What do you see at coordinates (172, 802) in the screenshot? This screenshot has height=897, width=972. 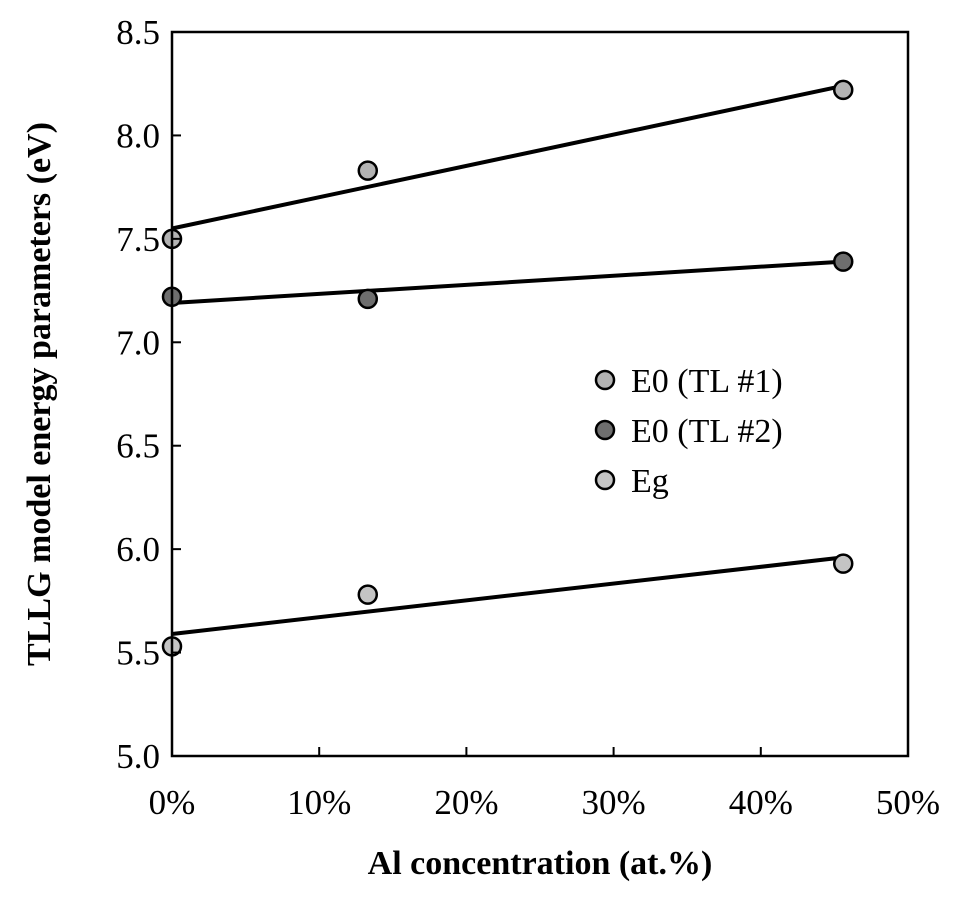 I see `x-tick-label: 0%` at bounding box center [172, 802].